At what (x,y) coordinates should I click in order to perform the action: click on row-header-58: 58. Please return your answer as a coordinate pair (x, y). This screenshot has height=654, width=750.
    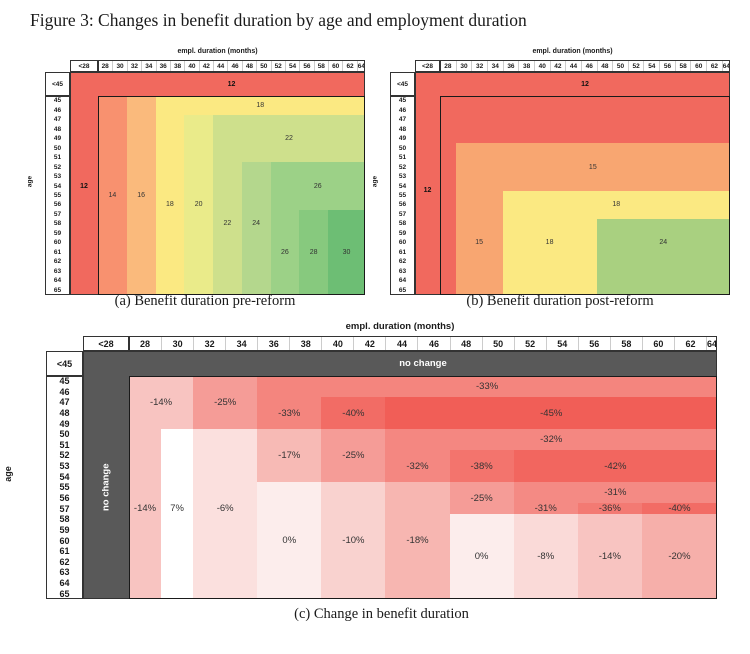
    Looking at the image, I should click on (402, 224).